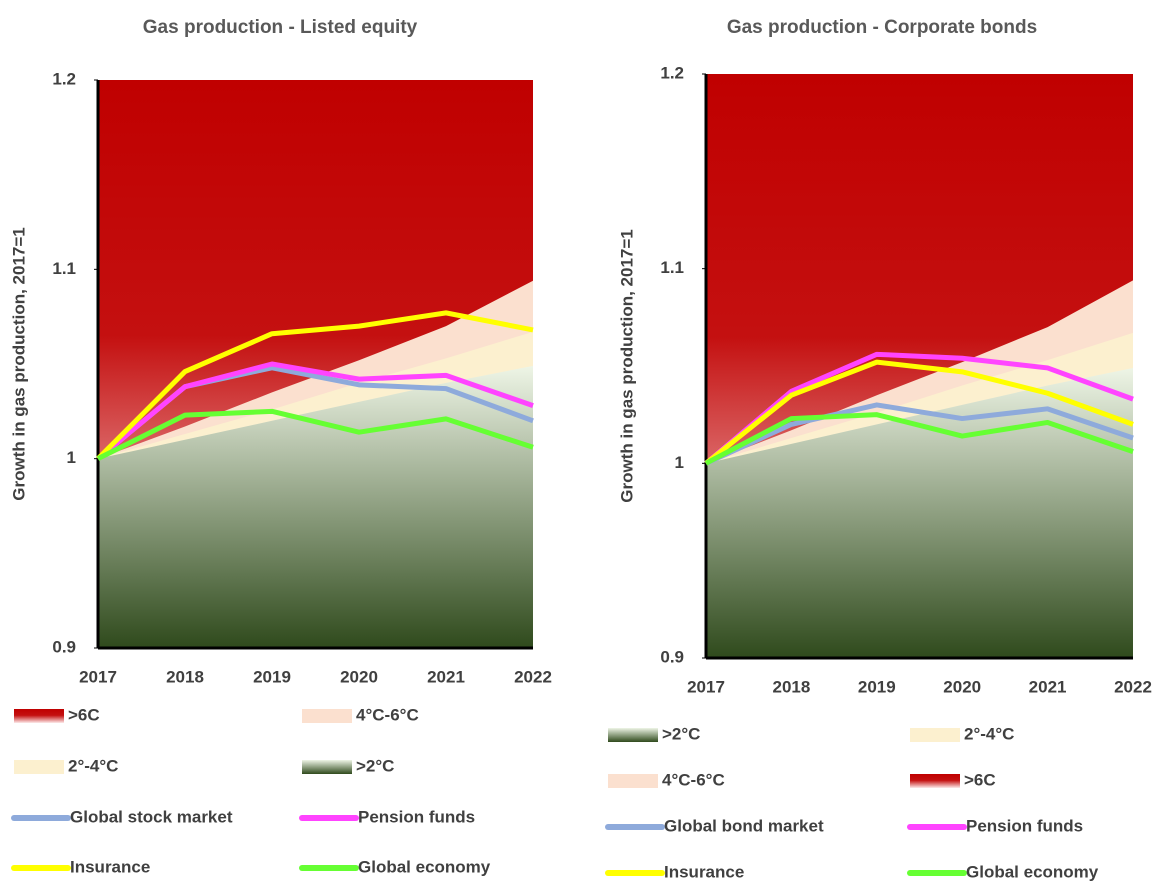 Image resolution: width=1161 pixels, height=884 pixels. Describe the element at coordinates (744, 825) in the screenshot. I see `legend-label: Global bond market` at that location.